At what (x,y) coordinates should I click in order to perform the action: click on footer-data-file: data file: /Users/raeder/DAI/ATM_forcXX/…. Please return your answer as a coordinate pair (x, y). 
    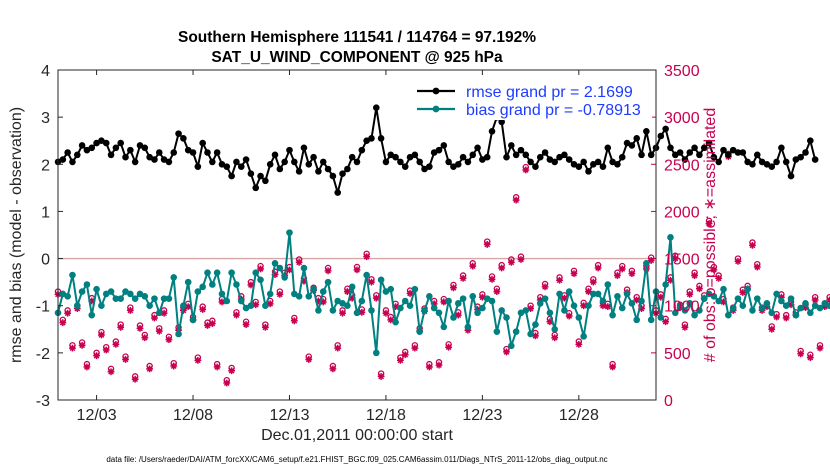
    Looking at the image, I should click on (356, 459).